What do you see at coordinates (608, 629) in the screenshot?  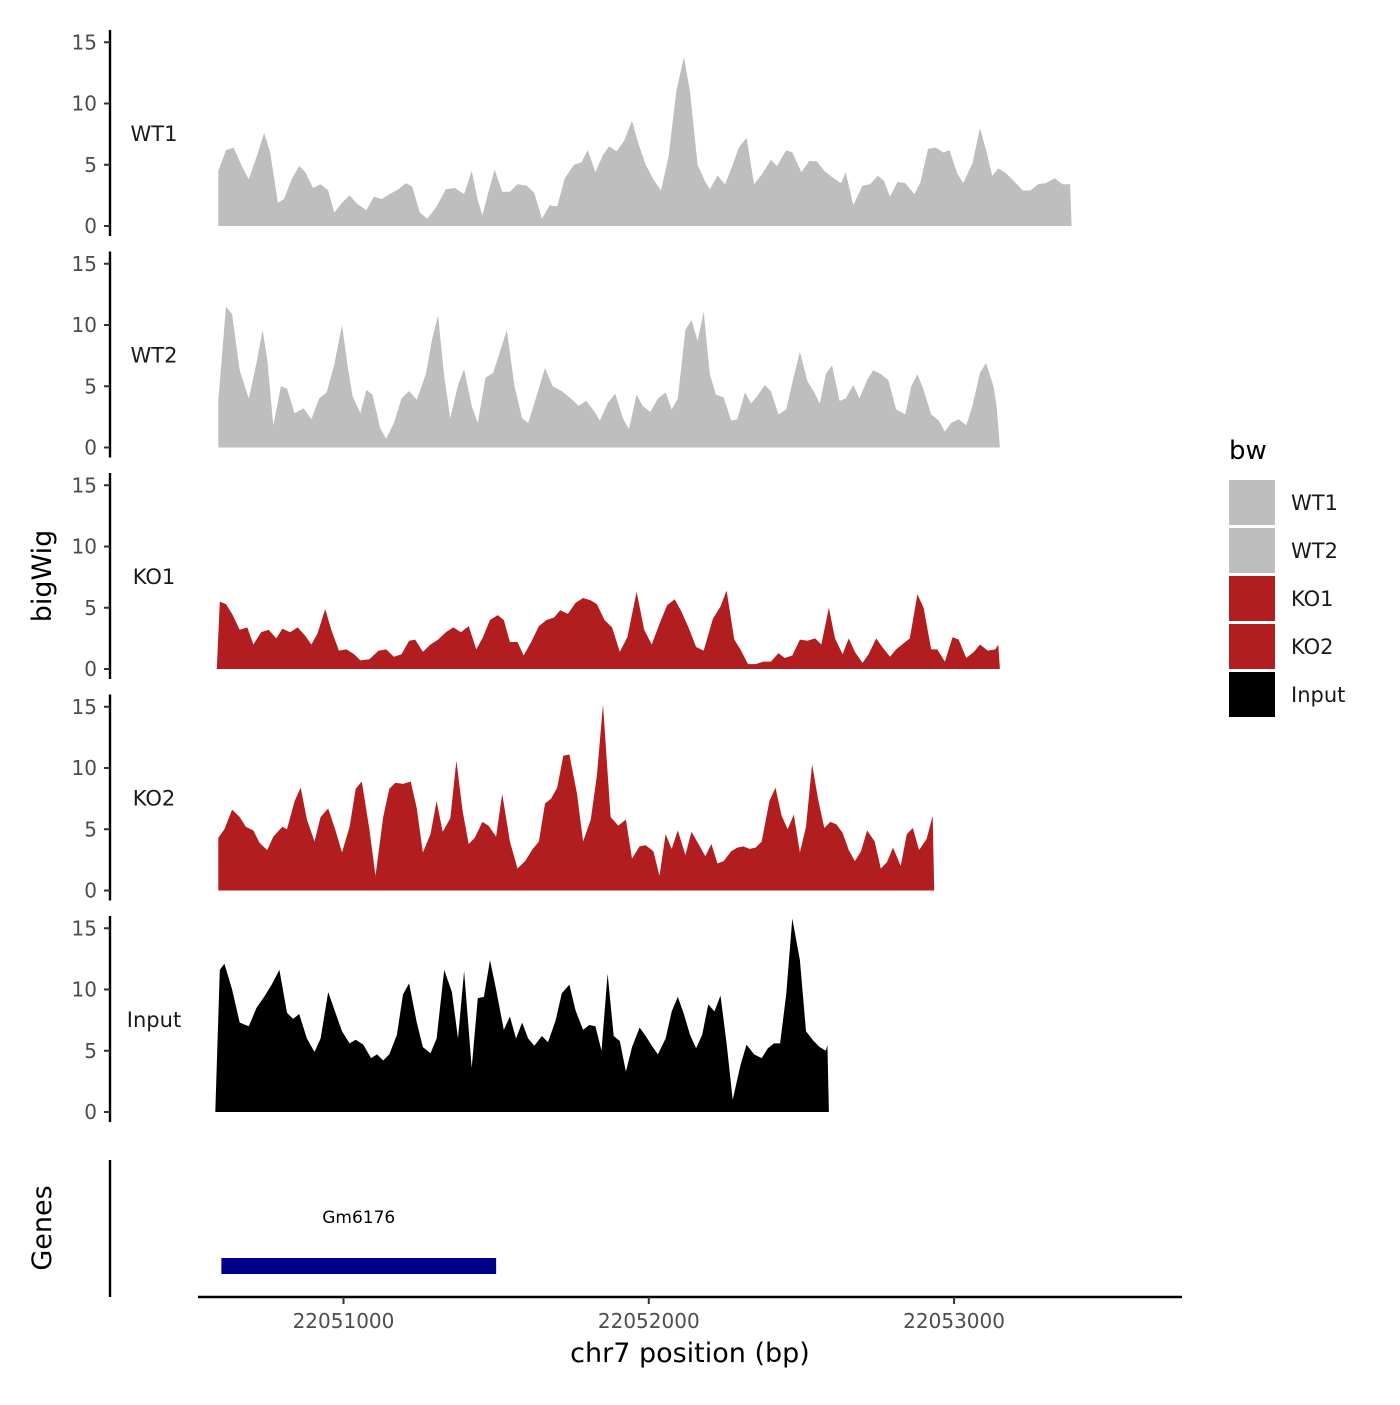 I see `area-ko1` at bounding box center [608, 629].